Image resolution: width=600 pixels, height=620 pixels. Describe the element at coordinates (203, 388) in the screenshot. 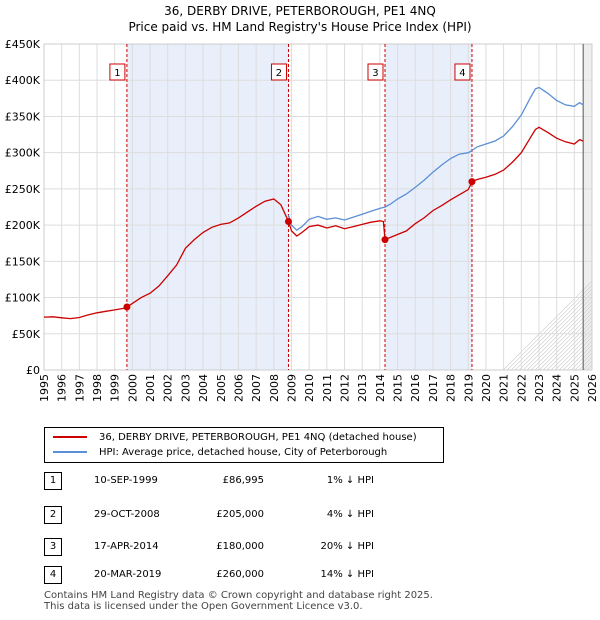

I see `x-tick-label: 2004` at that location.